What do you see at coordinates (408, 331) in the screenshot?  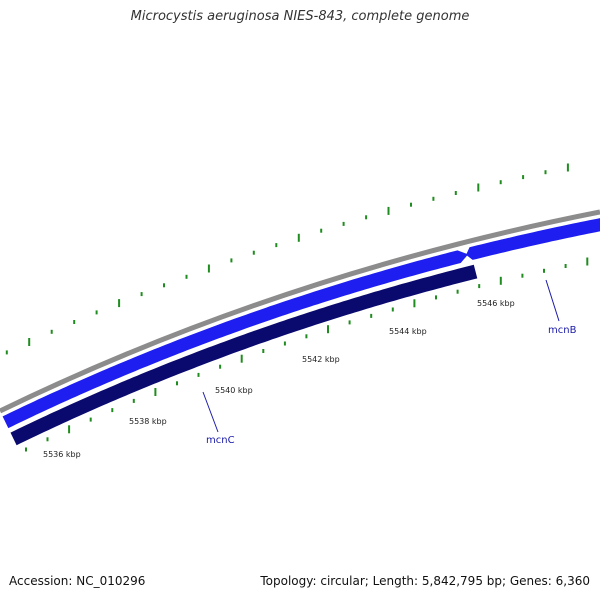 I see `tick-label: 5544 kbp` at bounding box center [408, 331].